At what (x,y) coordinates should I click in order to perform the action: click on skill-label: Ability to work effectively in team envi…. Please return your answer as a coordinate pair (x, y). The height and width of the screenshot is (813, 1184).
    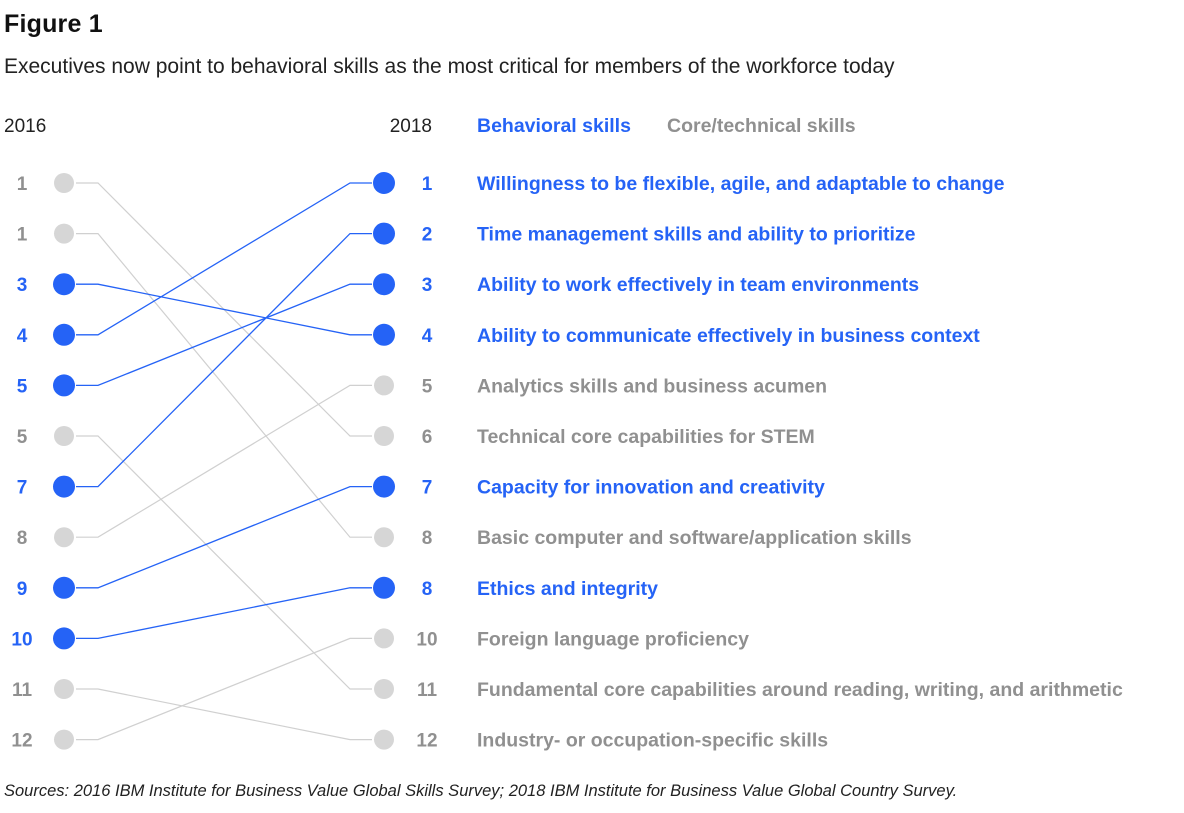
    Looking at the image, I should click on (698, 285).